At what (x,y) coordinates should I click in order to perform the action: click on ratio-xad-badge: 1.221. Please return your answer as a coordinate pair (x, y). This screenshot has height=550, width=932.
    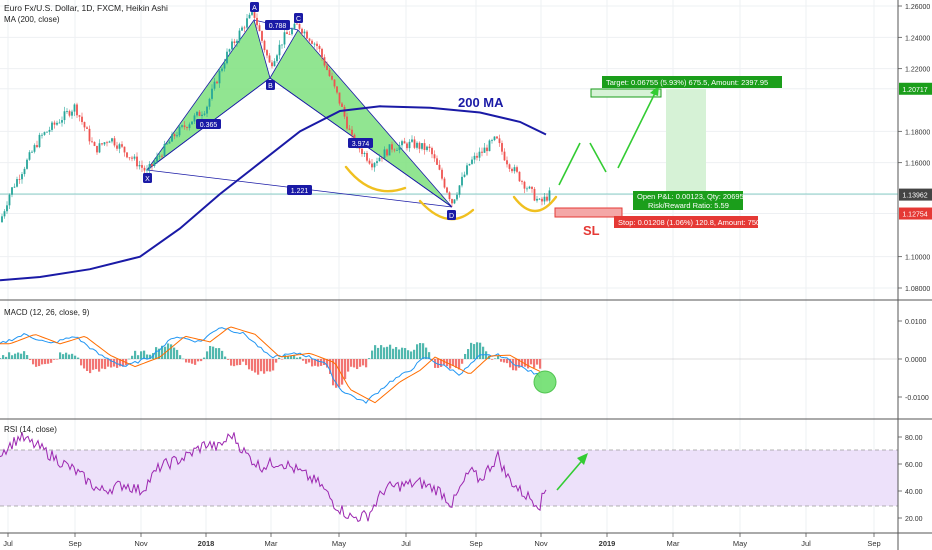
    Looking at the image, I should click on (299, 190).